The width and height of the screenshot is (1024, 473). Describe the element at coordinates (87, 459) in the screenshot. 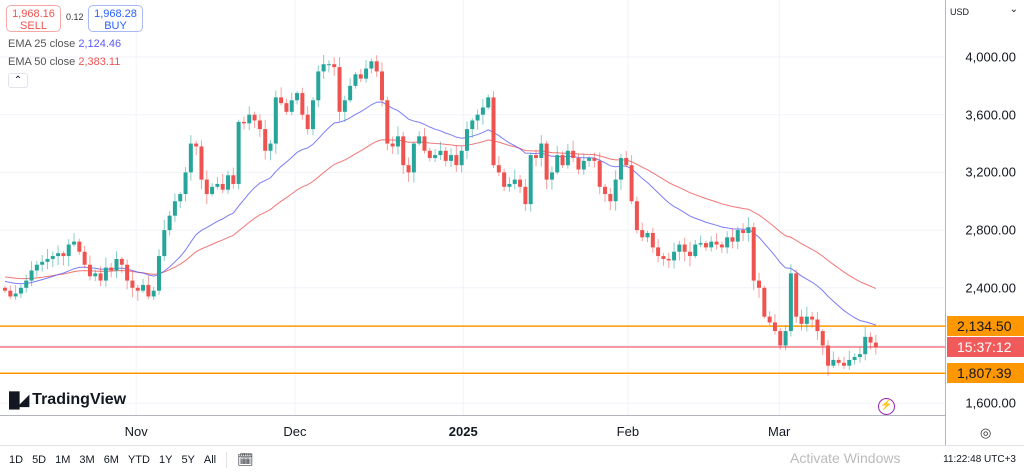

I see `range-button-3m: 3M` at that location.